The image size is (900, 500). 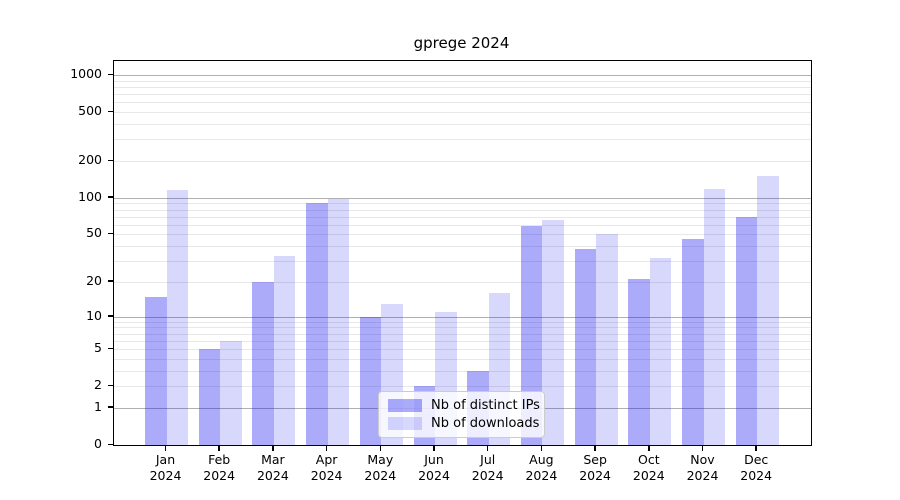 What do you see at coordinates (461, 43) in the screenshot?
I see `chart-title: gprege 2024` at bounding box center [461, 43].